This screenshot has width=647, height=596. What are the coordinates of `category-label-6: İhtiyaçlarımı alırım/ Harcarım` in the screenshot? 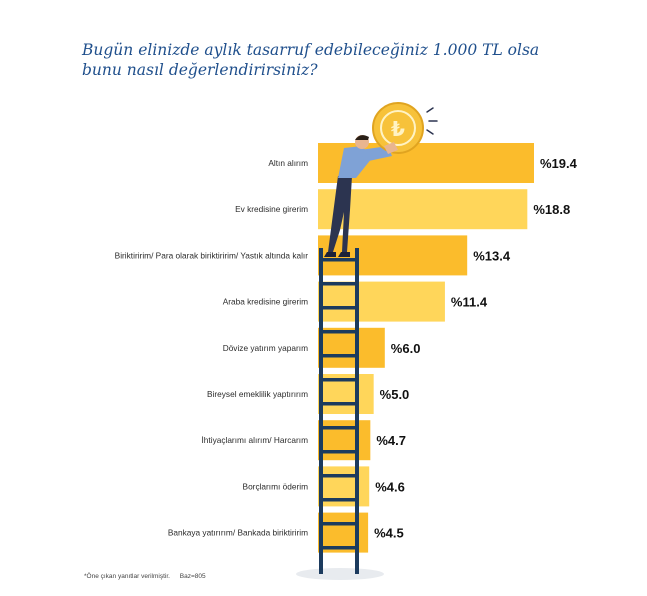 It's located at (255, 440).